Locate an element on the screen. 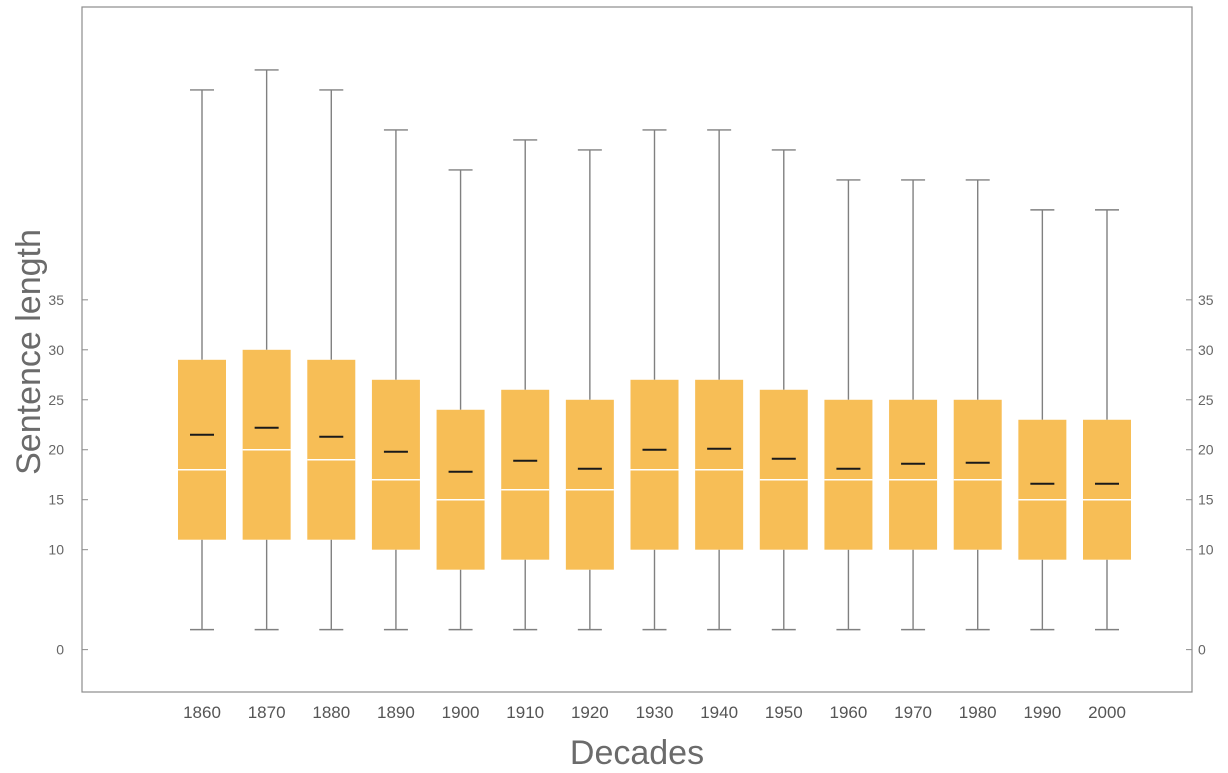 This screenshot has height=773, width=1228. y-axis-right: 0 10 15 20 25 30 35 is located at coordinates (1200, 475).